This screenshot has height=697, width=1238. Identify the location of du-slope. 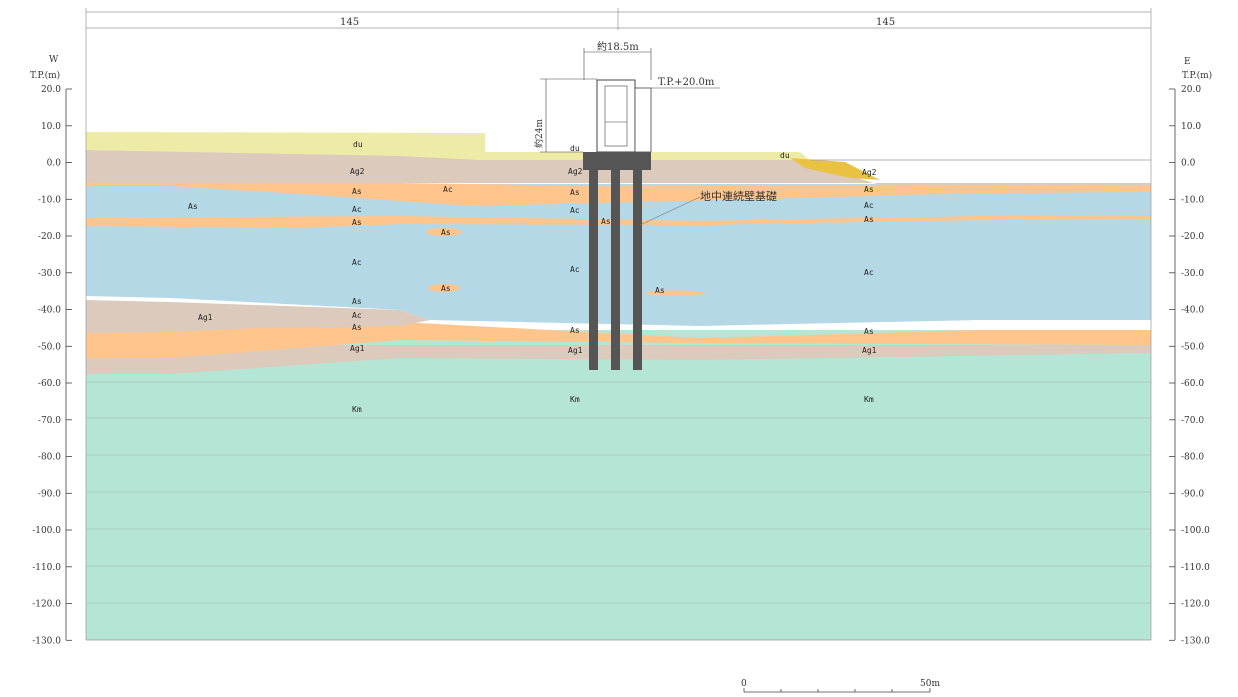
(835, 169).